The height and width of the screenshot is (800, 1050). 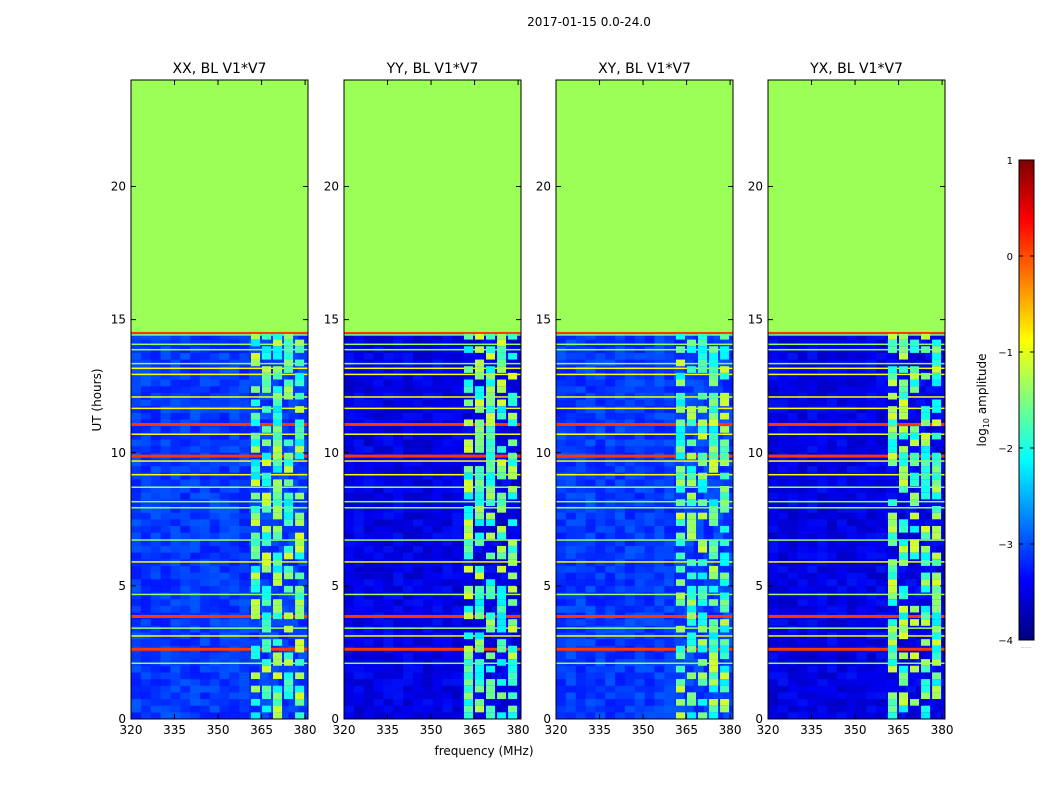 I want to click on data-end-line, so click(x=644, y=332).